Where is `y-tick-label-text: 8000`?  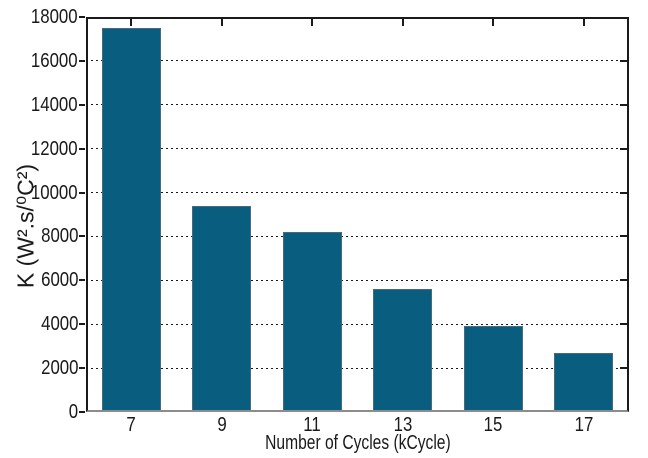
y-tick-label-text: 8000 is located at coordinates (59, 236).